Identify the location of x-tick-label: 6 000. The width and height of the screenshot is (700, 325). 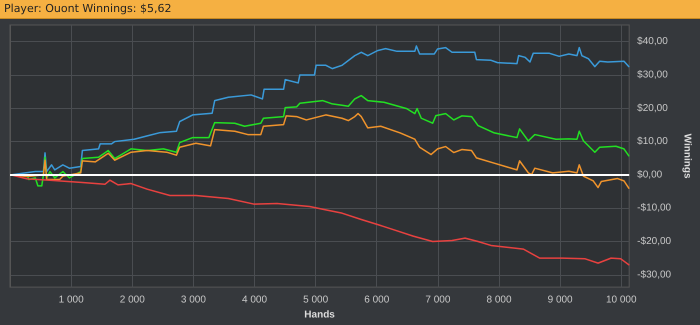
(377, 300).